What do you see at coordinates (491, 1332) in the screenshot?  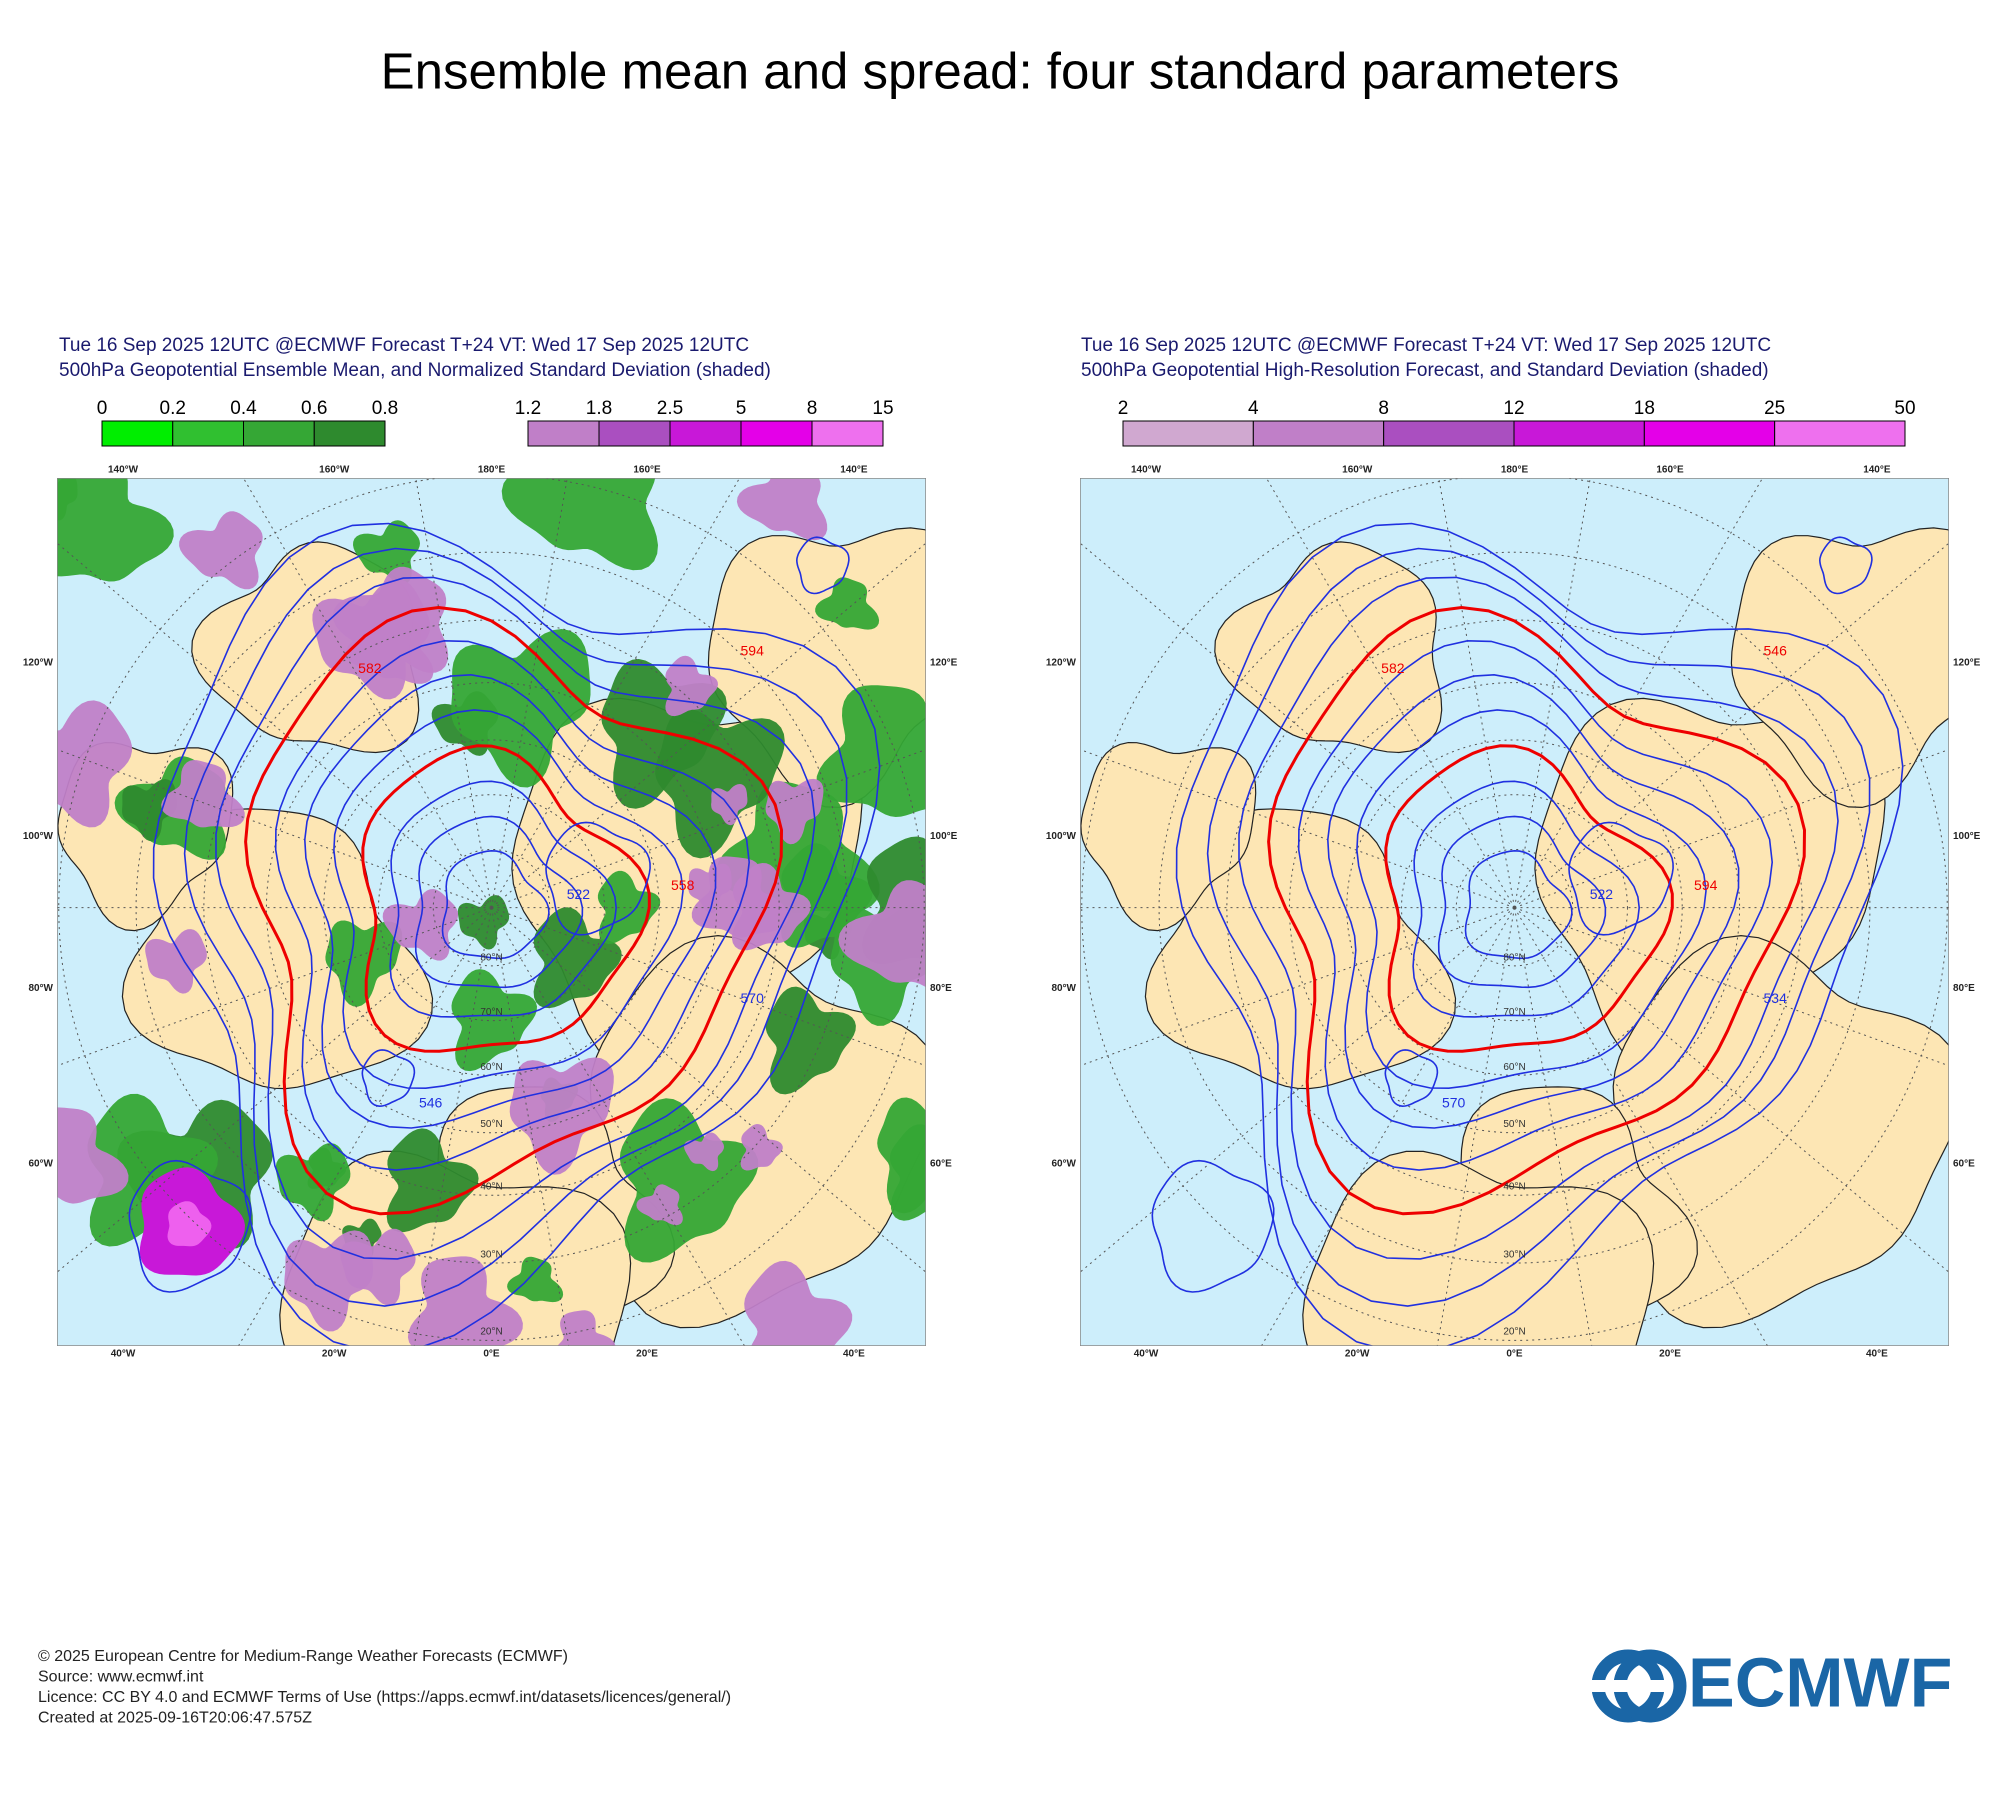 I see `lat-label: 20°N` at bounding box center [491, 1332].